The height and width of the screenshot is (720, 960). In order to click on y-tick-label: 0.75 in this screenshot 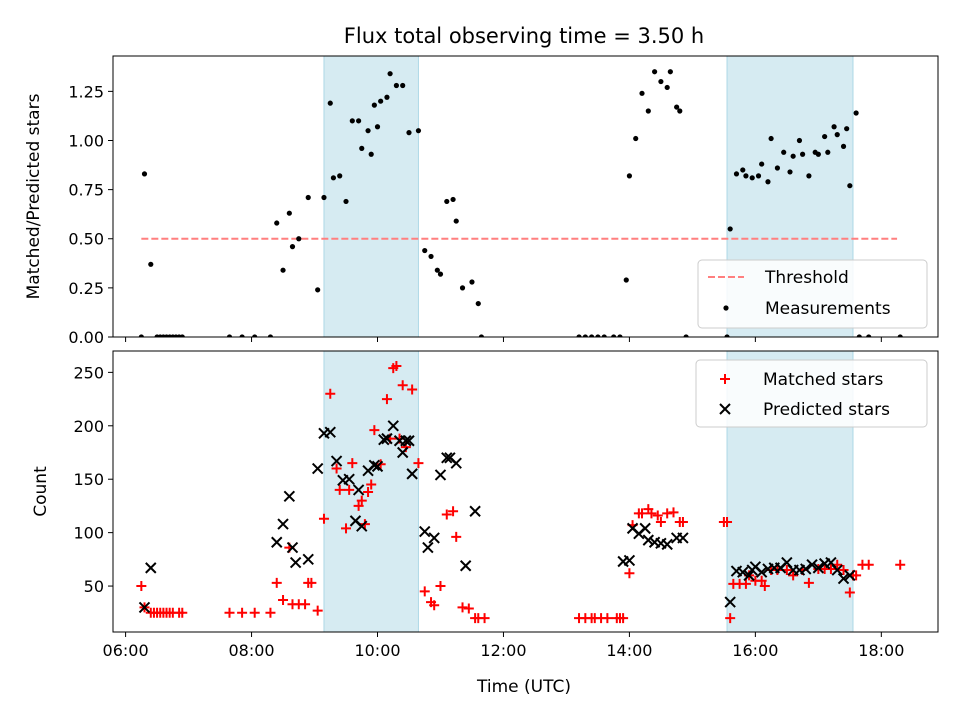, I will do `click(86, 190)`.